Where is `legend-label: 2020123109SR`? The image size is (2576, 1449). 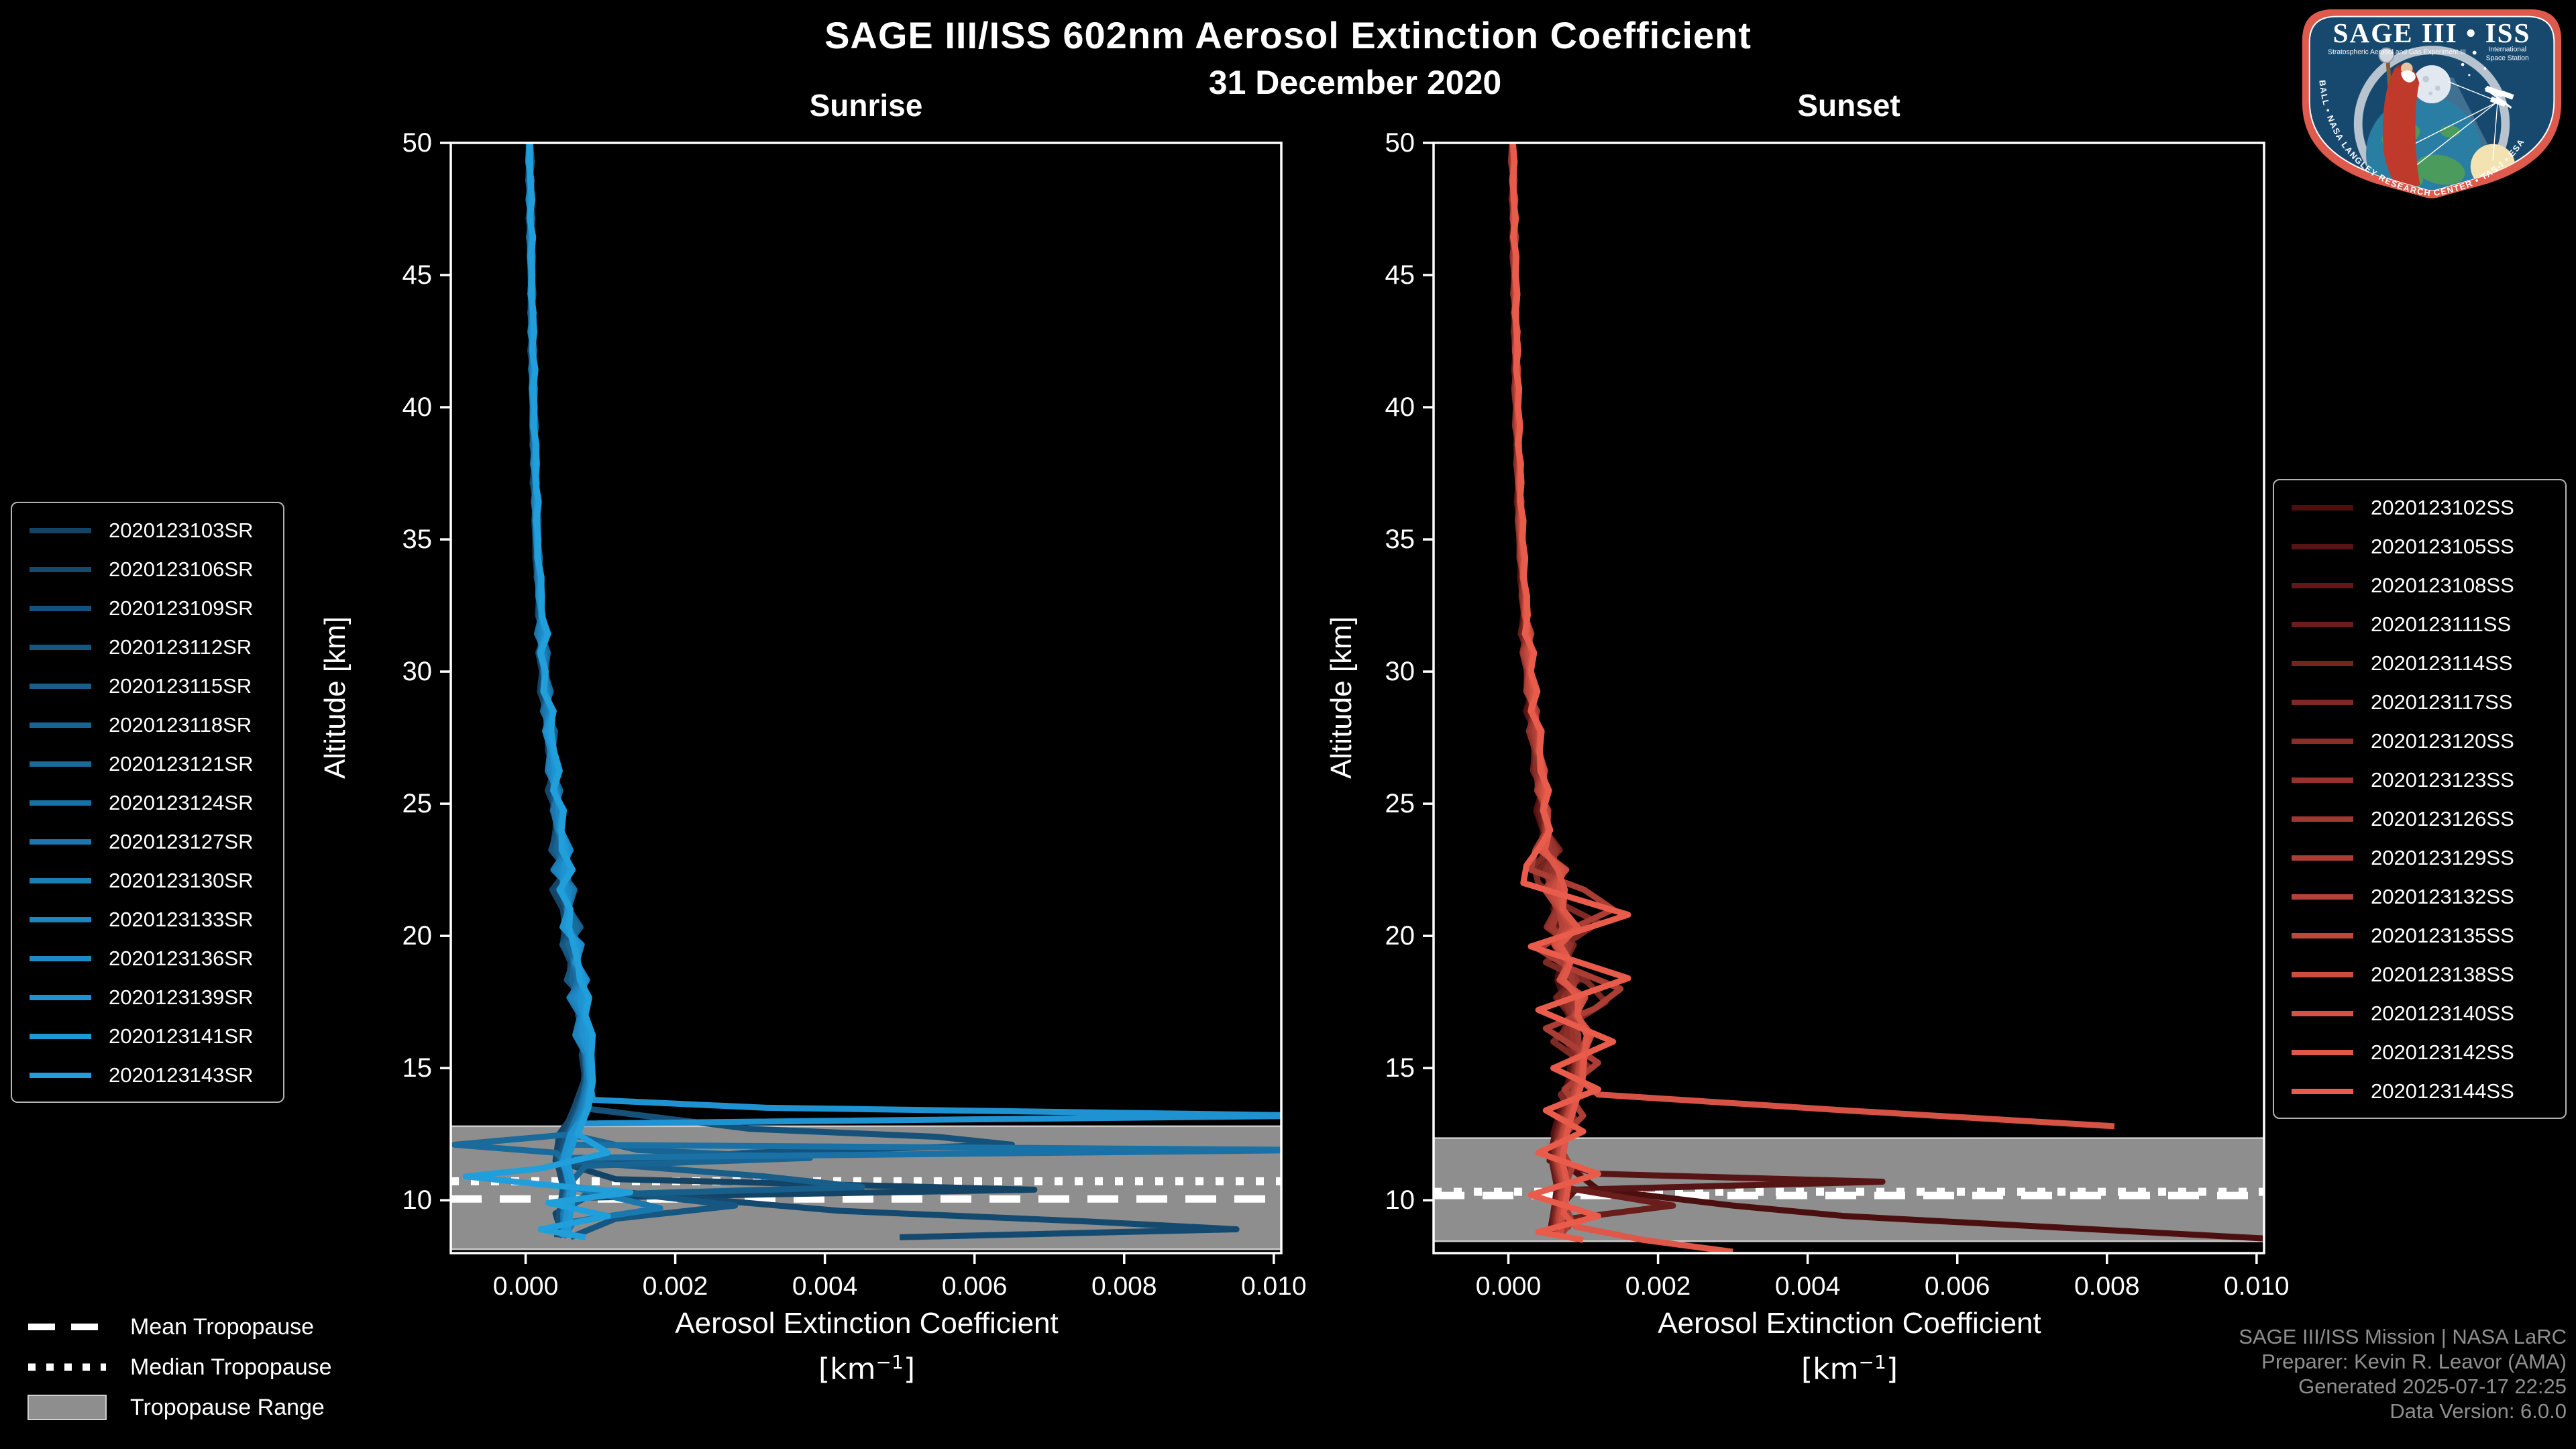
legend-label: 2020123109SR is located at coordinates (181, 608).